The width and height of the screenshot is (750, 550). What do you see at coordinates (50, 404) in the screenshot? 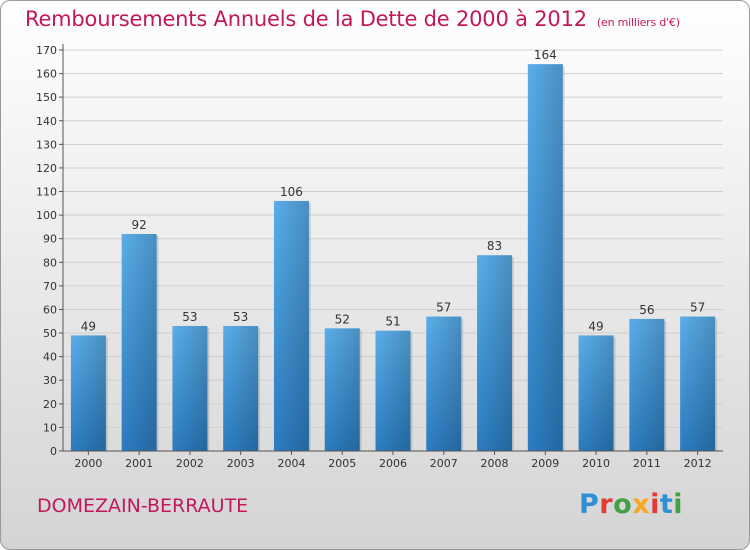
I see `y-tick-label: 20` at bounding box center [50, 404].